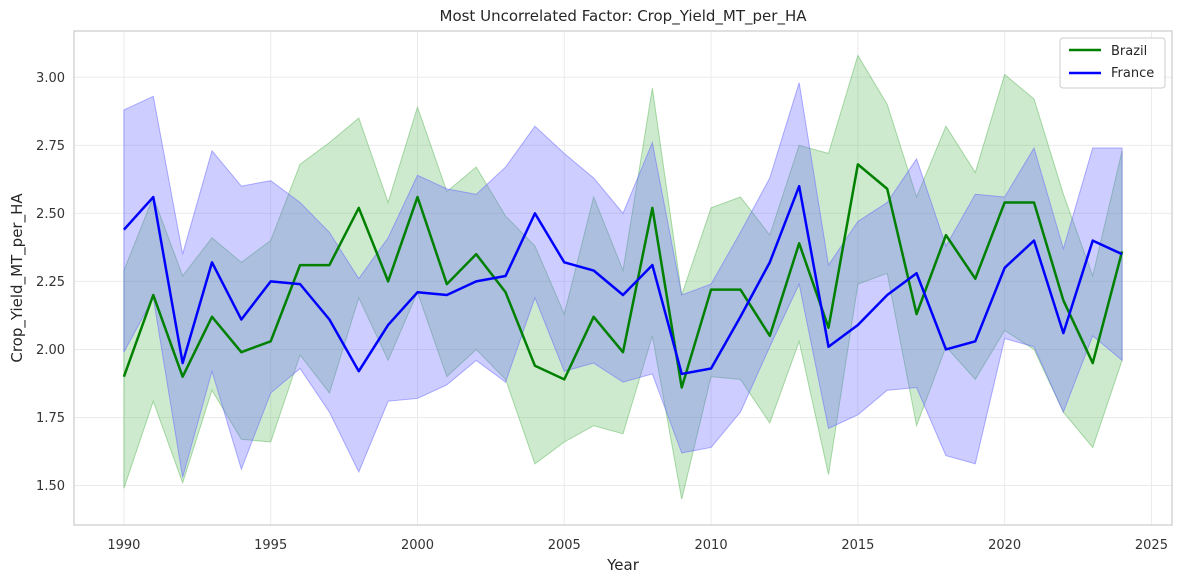 The width and height of the screenshot is (1184, 584). What do you see at coordinates (50, 146) in the screenshot?
I see `y-tick-label: 2.75` at bounding box center [50, 146].